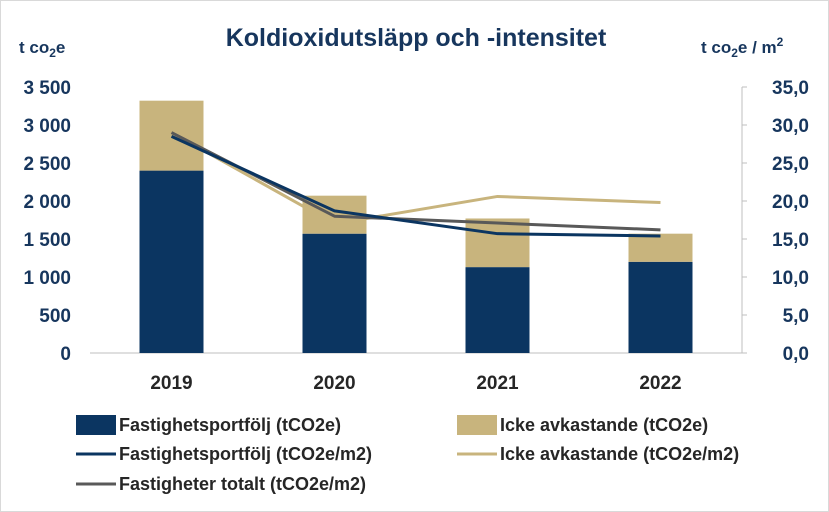  Describe the element at coordinates (171, 135) in the screenshot. I see `bar-icke-avkastande-2019` at that location.